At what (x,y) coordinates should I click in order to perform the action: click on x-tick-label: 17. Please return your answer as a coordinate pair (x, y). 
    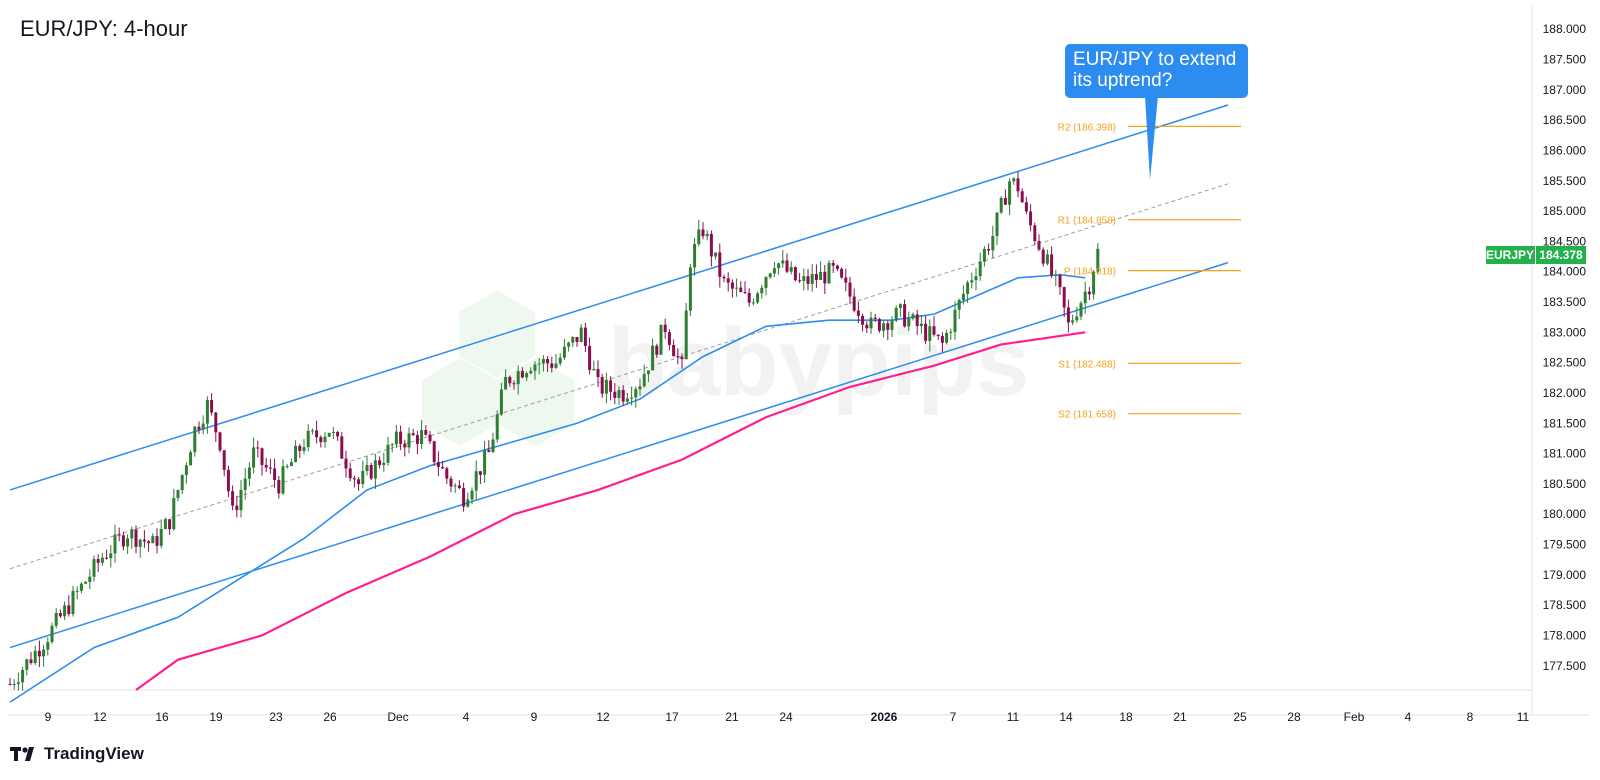
    Looking at the image, I should click on (672, 717).